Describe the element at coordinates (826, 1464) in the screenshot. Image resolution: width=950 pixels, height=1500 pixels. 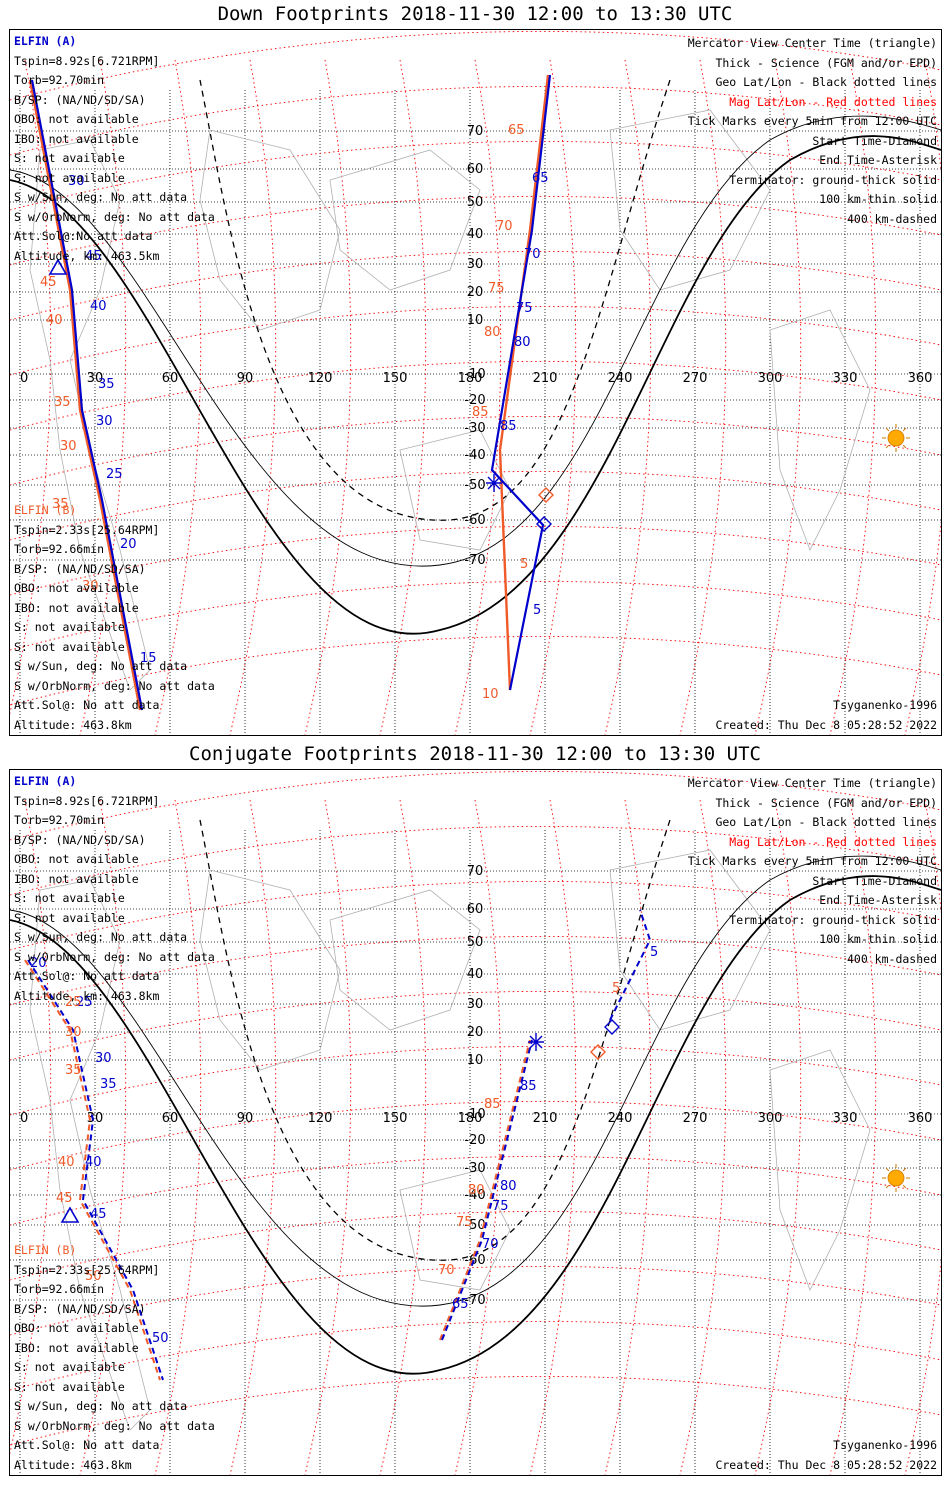
I see `created-label: Created: Thu Dec 8 05:28:52 2022` at that location.